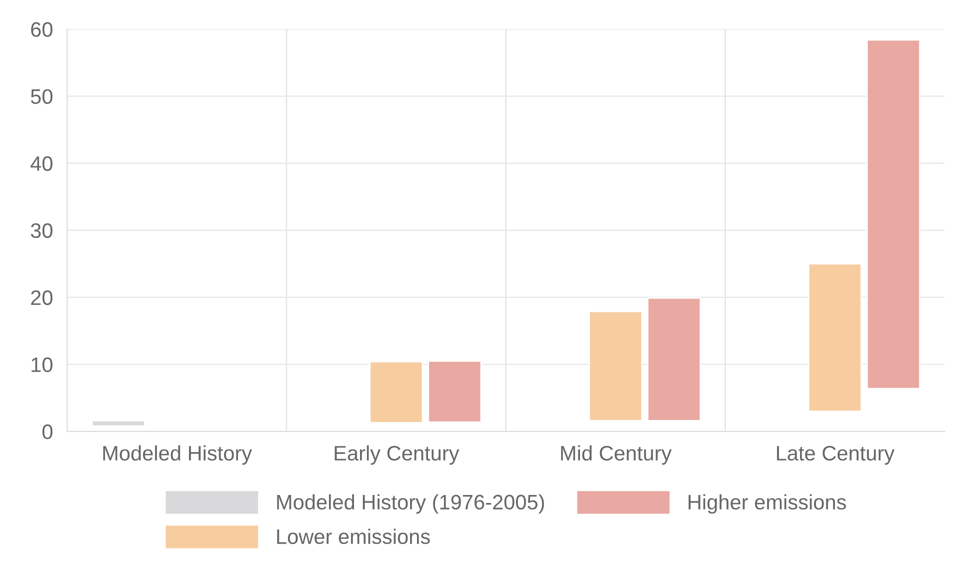 The width and height of the screenshot is (959, 583). What do you see at coordinates (616, 455) in the screenshot?
I see `x-tick-label: Mid Century` at bounding box center [616, 455].